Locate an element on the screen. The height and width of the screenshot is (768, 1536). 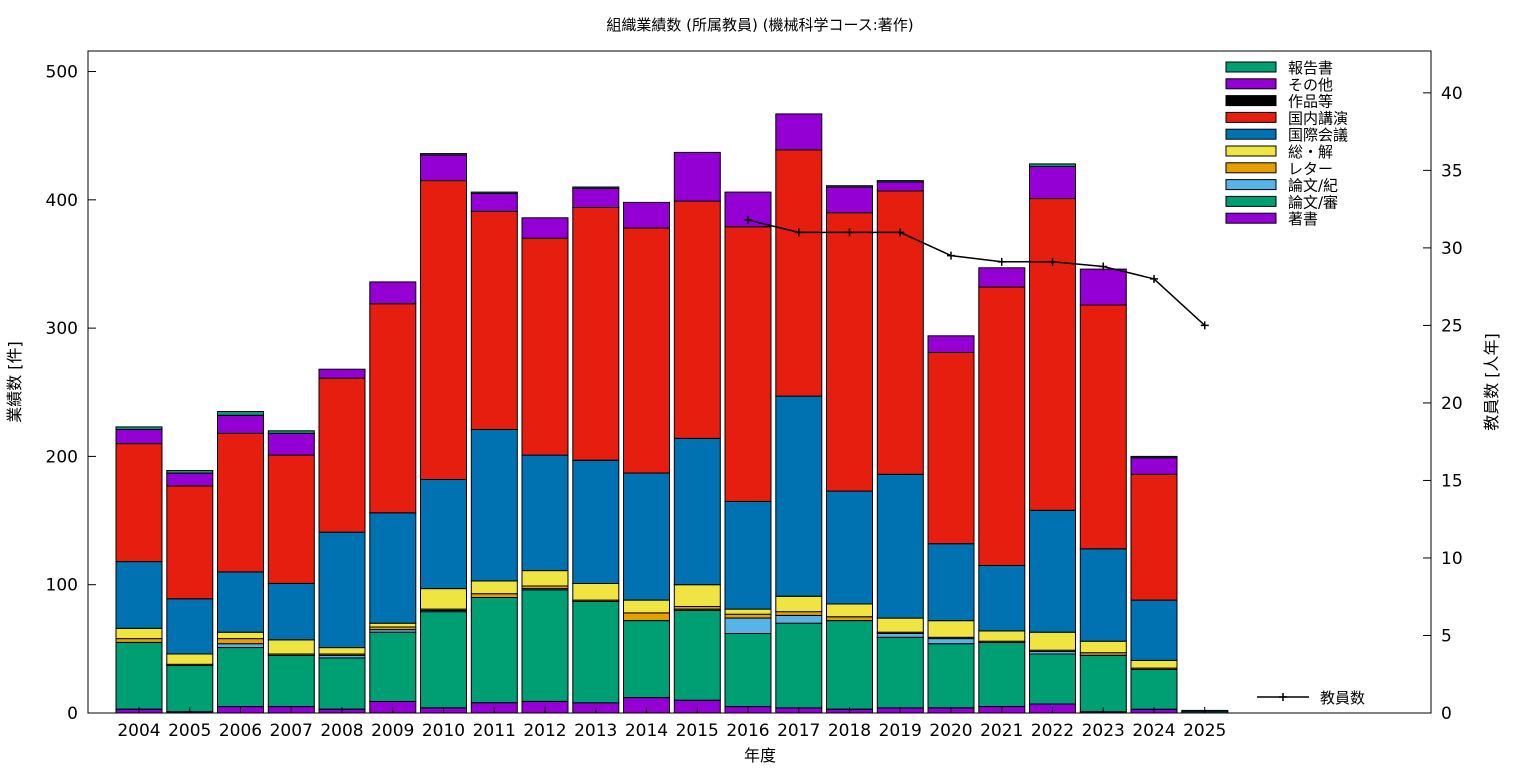
y2-tick-label: 40 is located at coordinates (1452, 94).